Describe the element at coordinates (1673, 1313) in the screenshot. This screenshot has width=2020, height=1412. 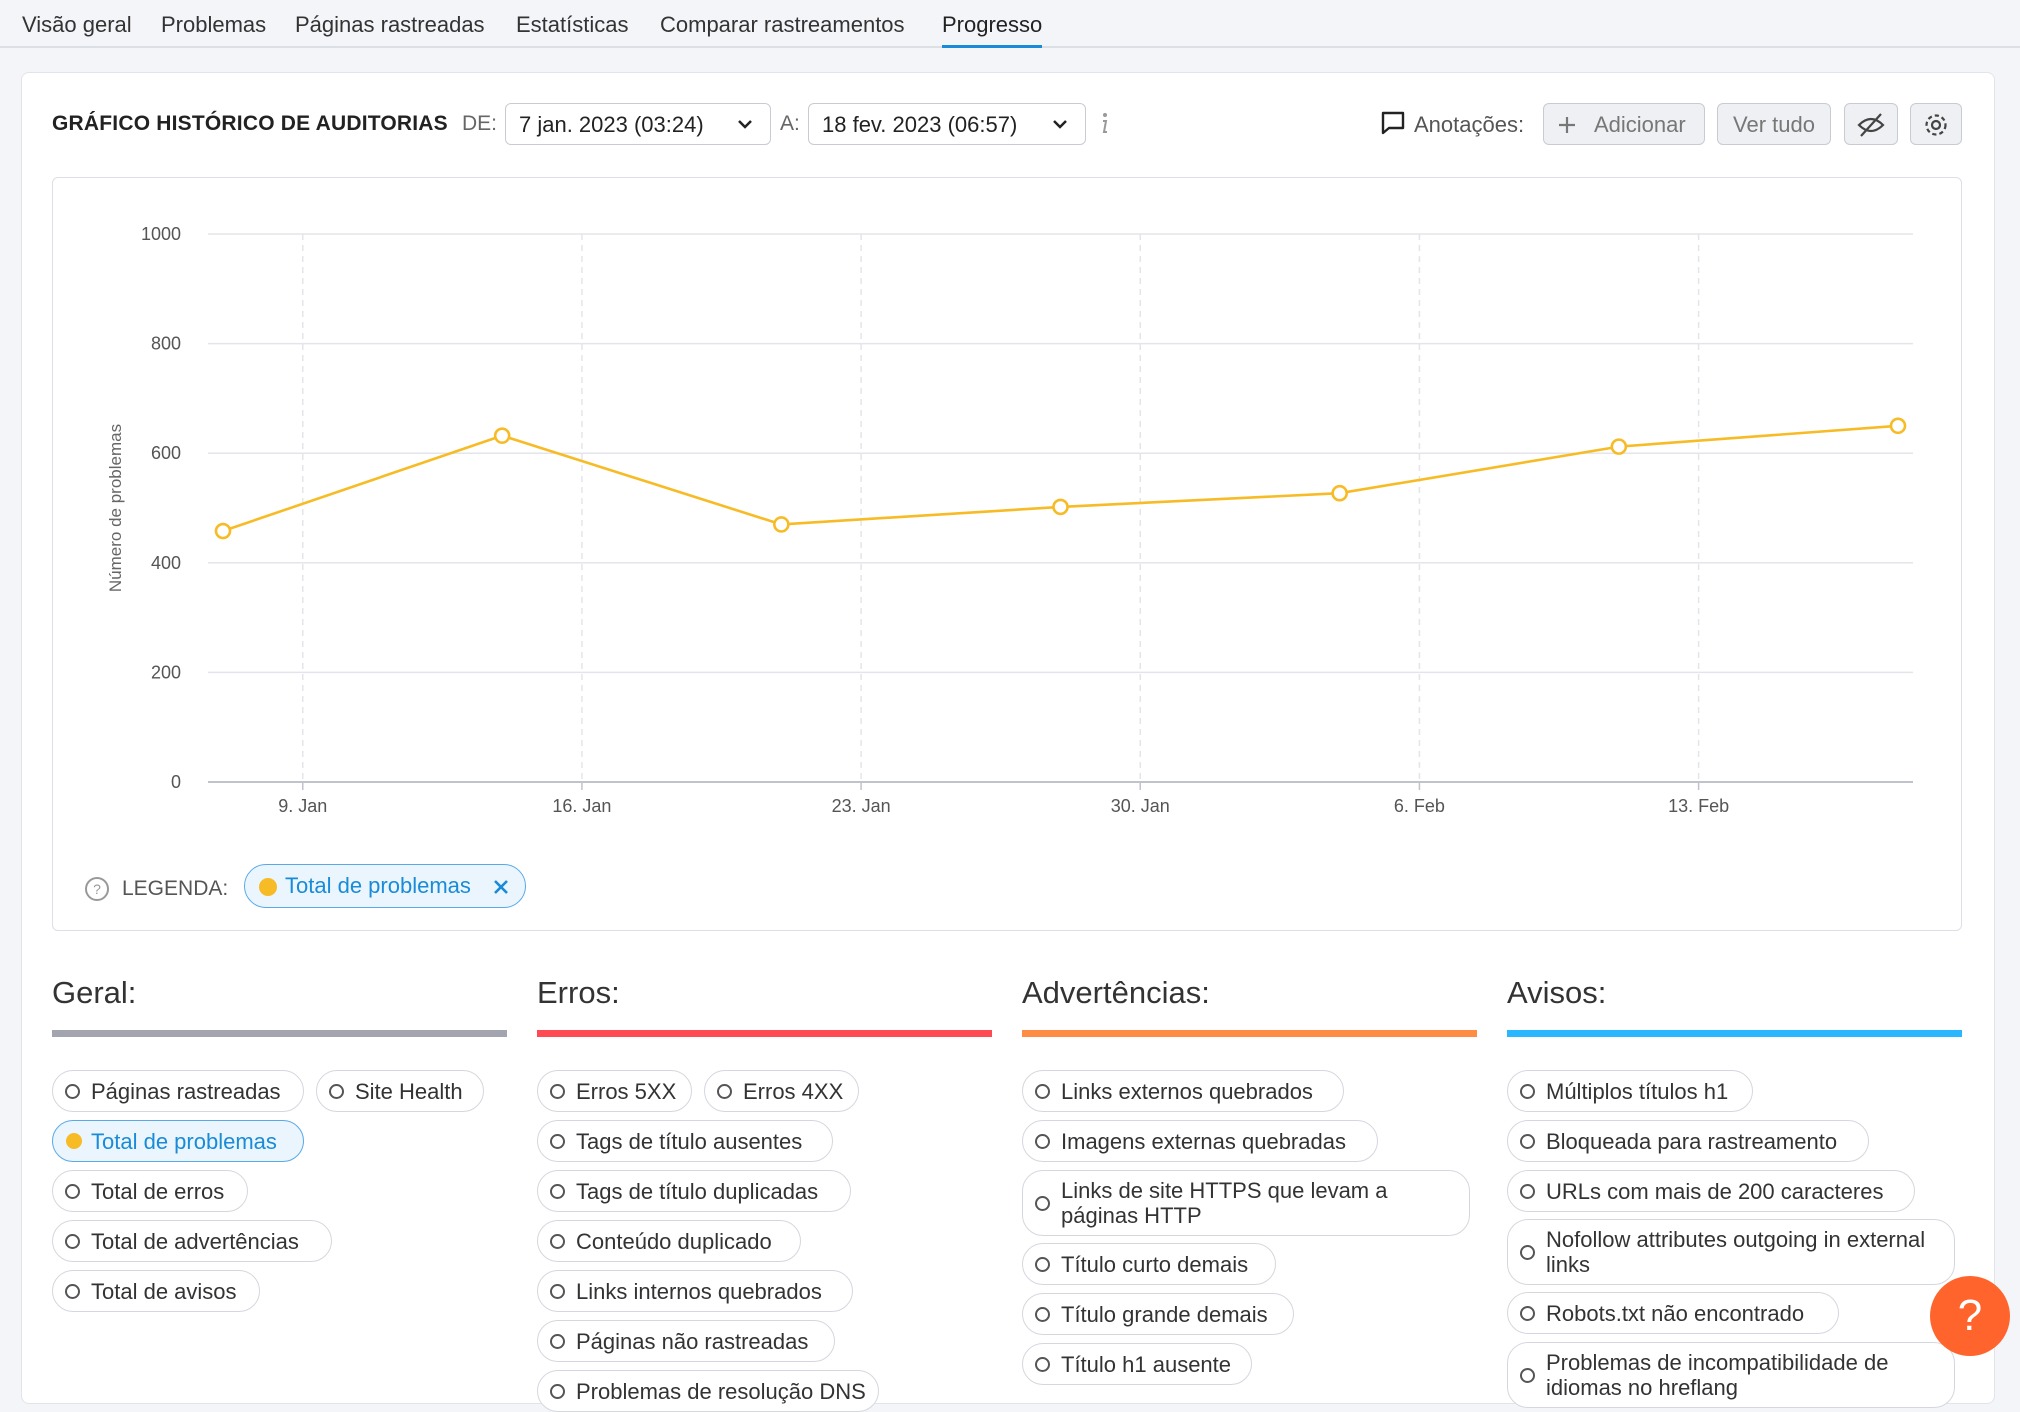
I see `metric-pill-robots-txt-missing: Robots.txt não encontrado` at that location.